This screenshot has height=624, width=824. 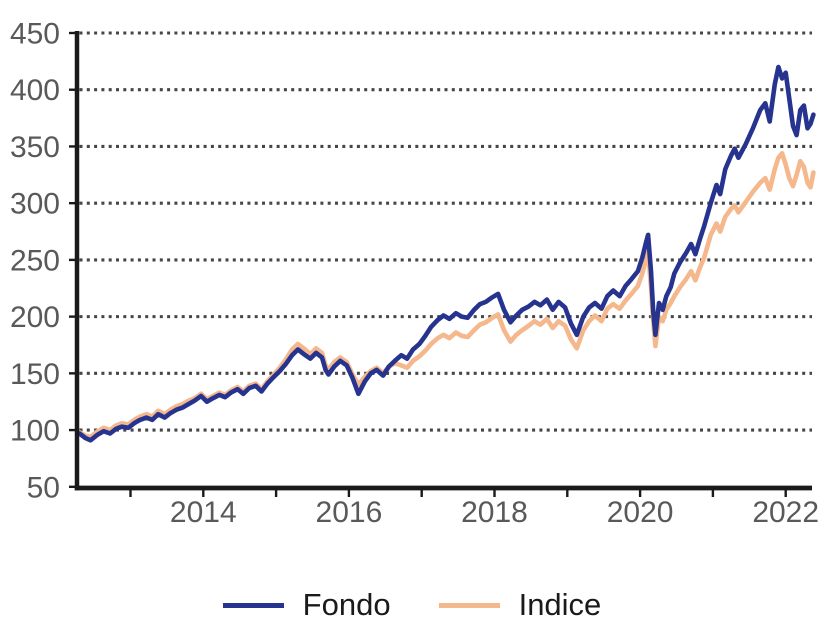 I want to click on y-axis-label-400: 400, so click(x=35, y=90).